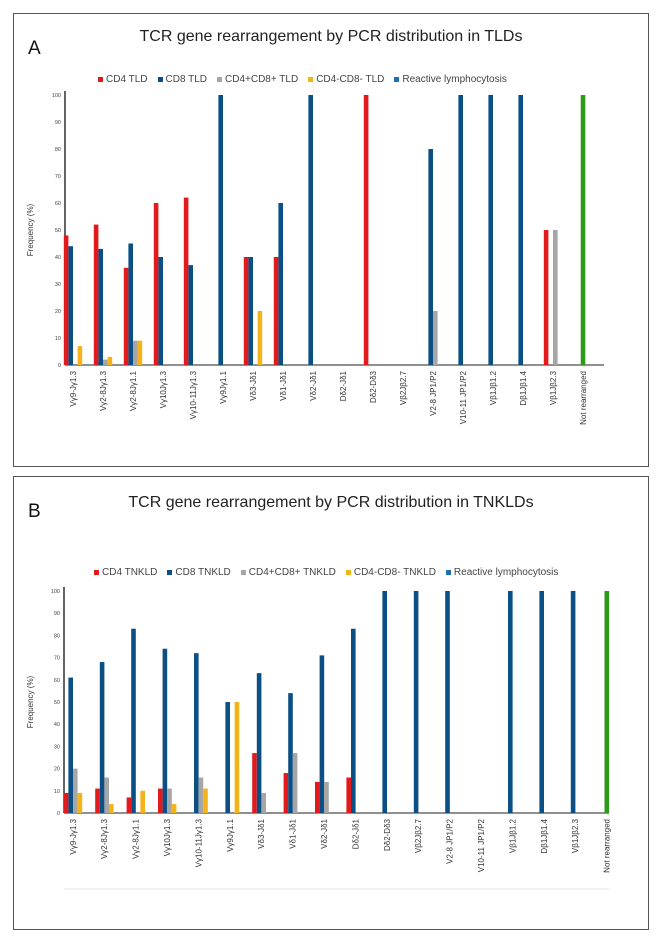 This screenshot has height=942, width=660. I want to click on x-tick-label: Not rearranged, so click(607, 846).